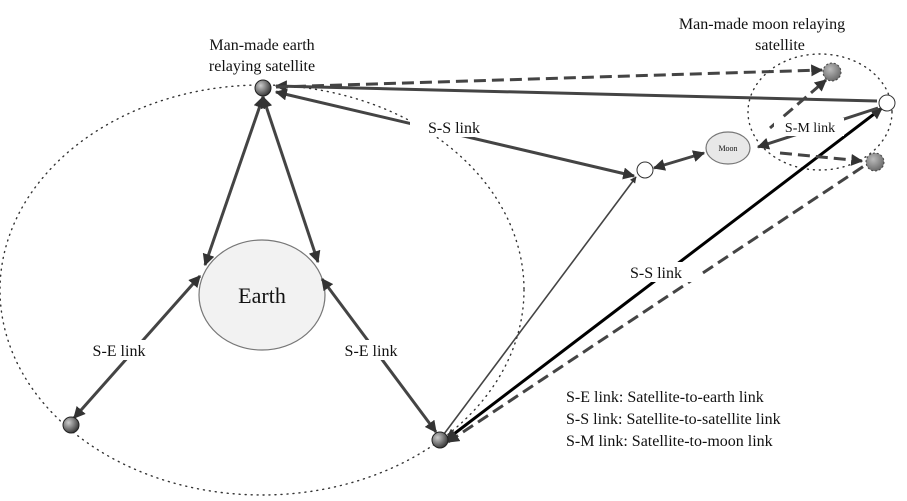 The height and width of the screenshot is (501, 907). What do you see at coordinates (262, 66) in the screenshot?
I see `label: relaying satellite` at bounding box center [262, 66].